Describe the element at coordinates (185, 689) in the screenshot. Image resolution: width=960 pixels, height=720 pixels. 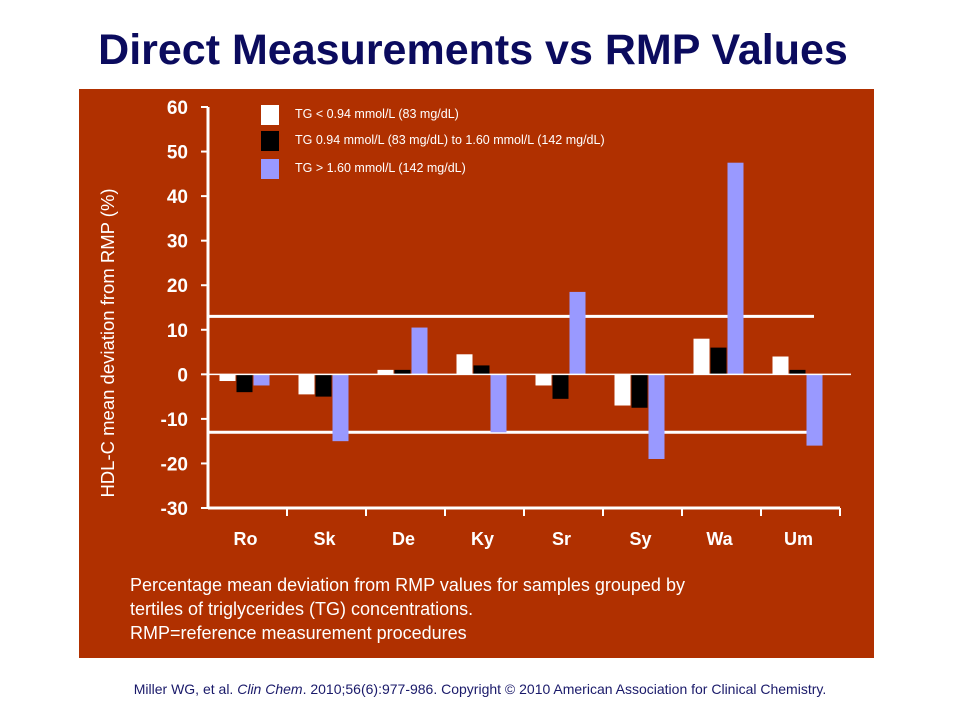
I see `citation-authors: Miller WG, et al.` at that location.